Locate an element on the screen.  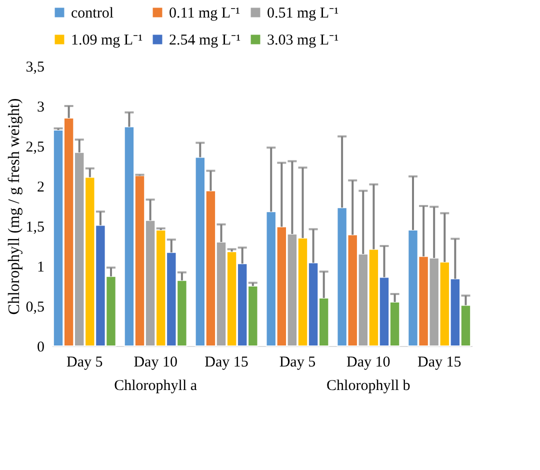
legend-label: 2.54 mg L⁻¹ is located at coordinates (205, 40).